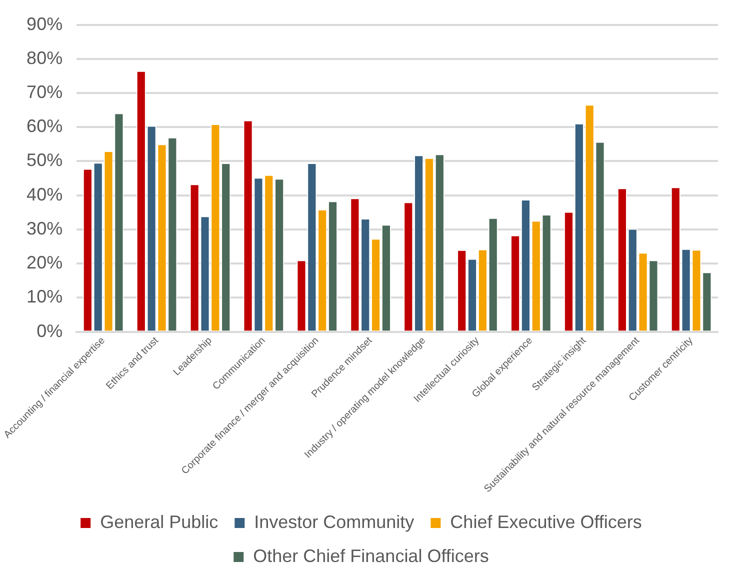  What do you see at coordinates (44, 126) in the screenshot?
I see `y-tick-label: 60%` at bounding box center [44, 126].